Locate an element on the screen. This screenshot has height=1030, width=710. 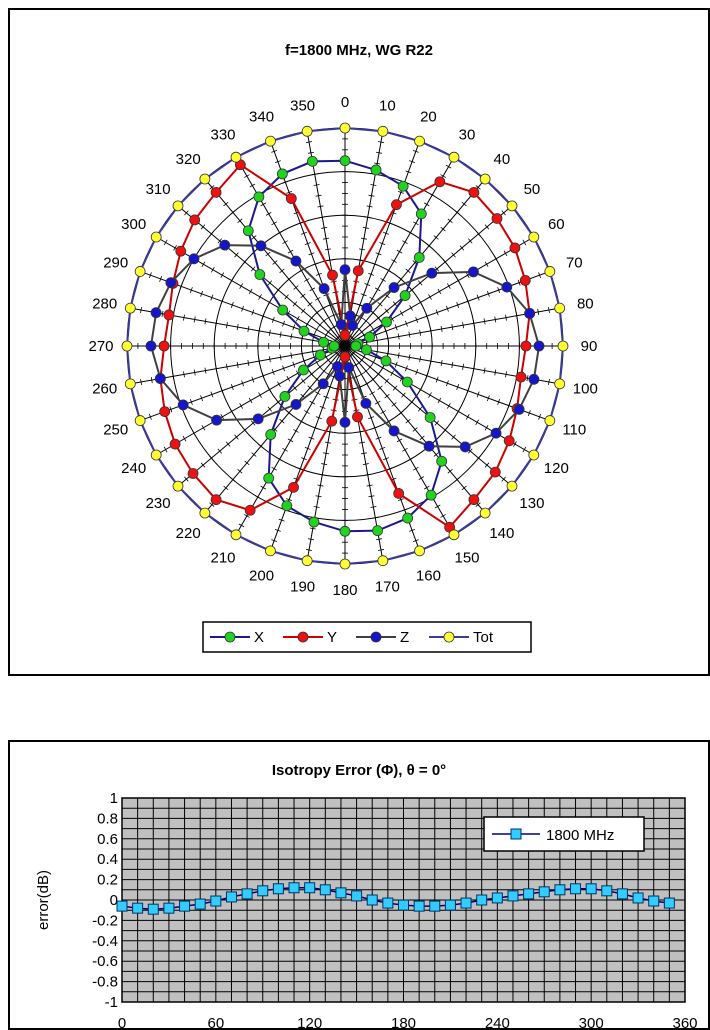
y-tick-label: -1 is located at coordinates (111, 1002).